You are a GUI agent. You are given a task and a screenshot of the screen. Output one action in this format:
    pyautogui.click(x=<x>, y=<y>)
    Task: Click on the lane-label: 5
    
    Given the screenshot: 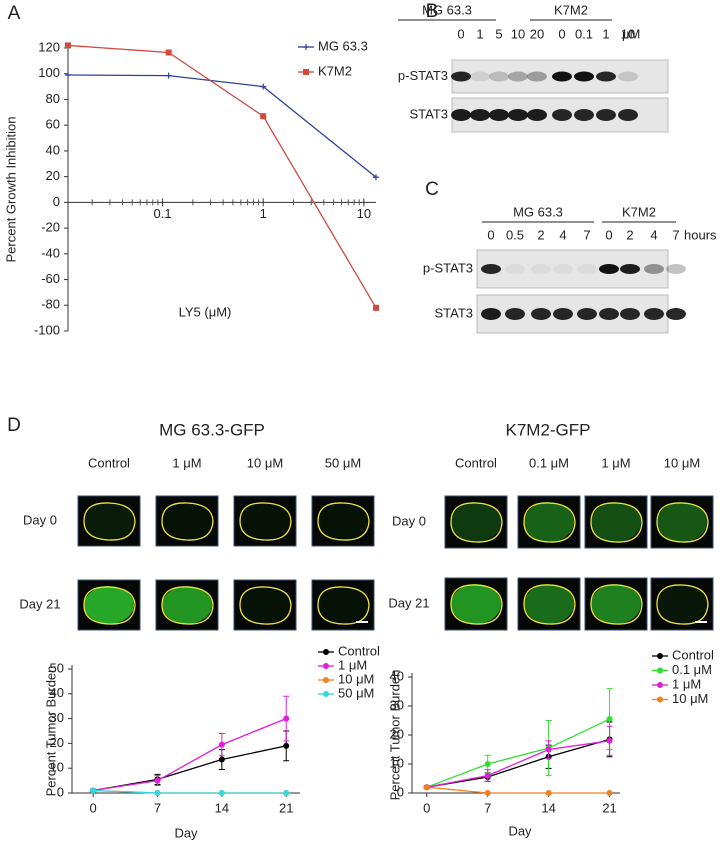 What is the action you would take?
    pyautogui.click(x=498, y=33)
    